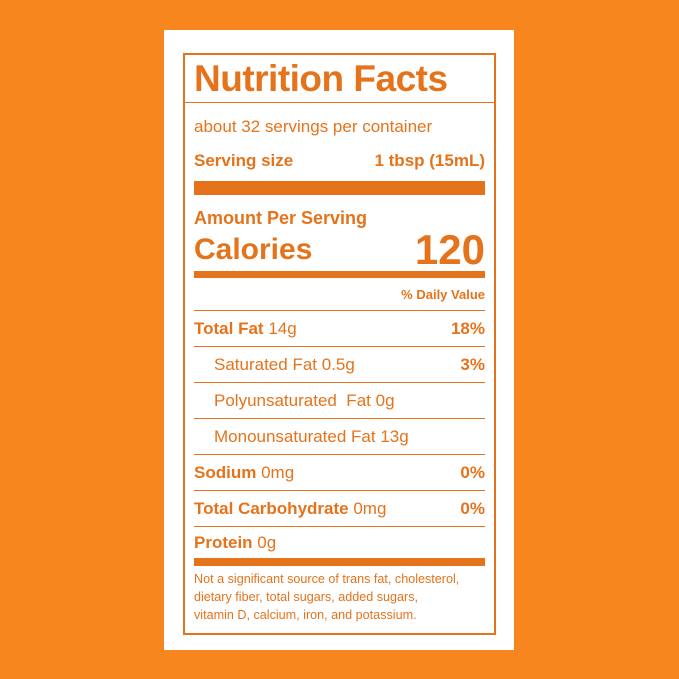 This screenshot has width=679, height=679. Describe the element at coordinates (266, 364) in the screenshot. I see `nutrient-name: Saturated Fat` at that location.